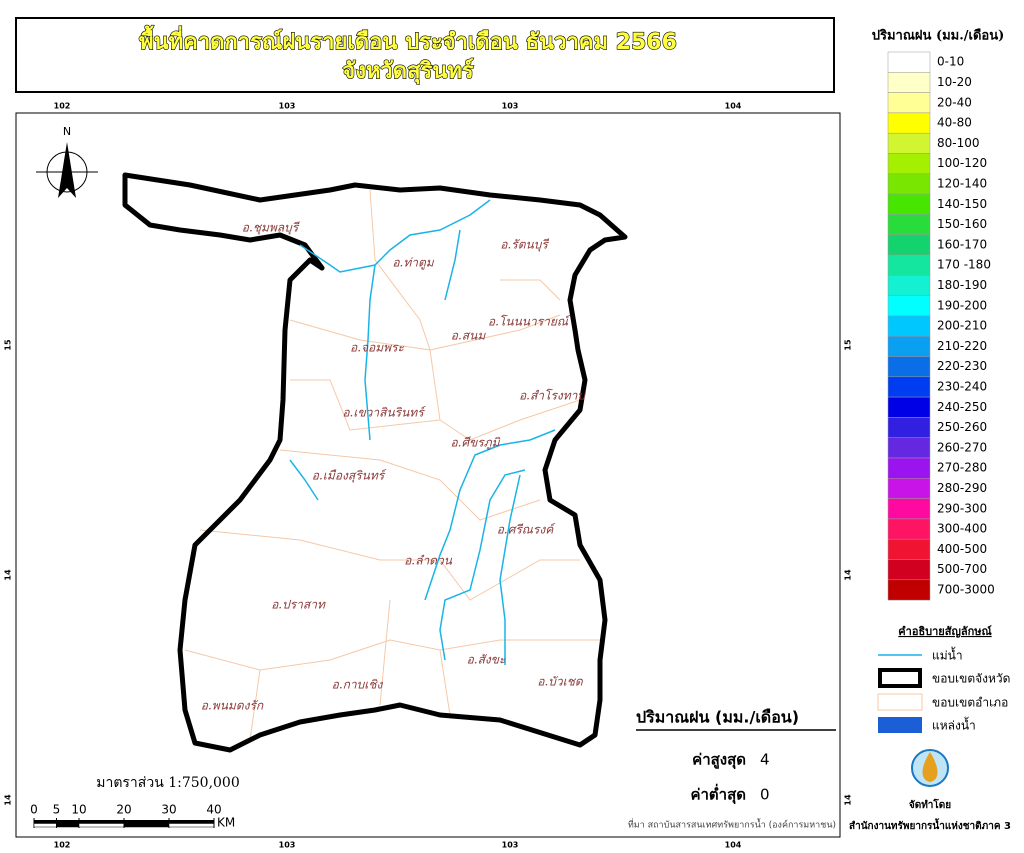 This screenshot has width=1024, height=853. Describe the element at coordinates (930, 804) in the screenshot. I see `credit: จัดทำโดย` at that location.